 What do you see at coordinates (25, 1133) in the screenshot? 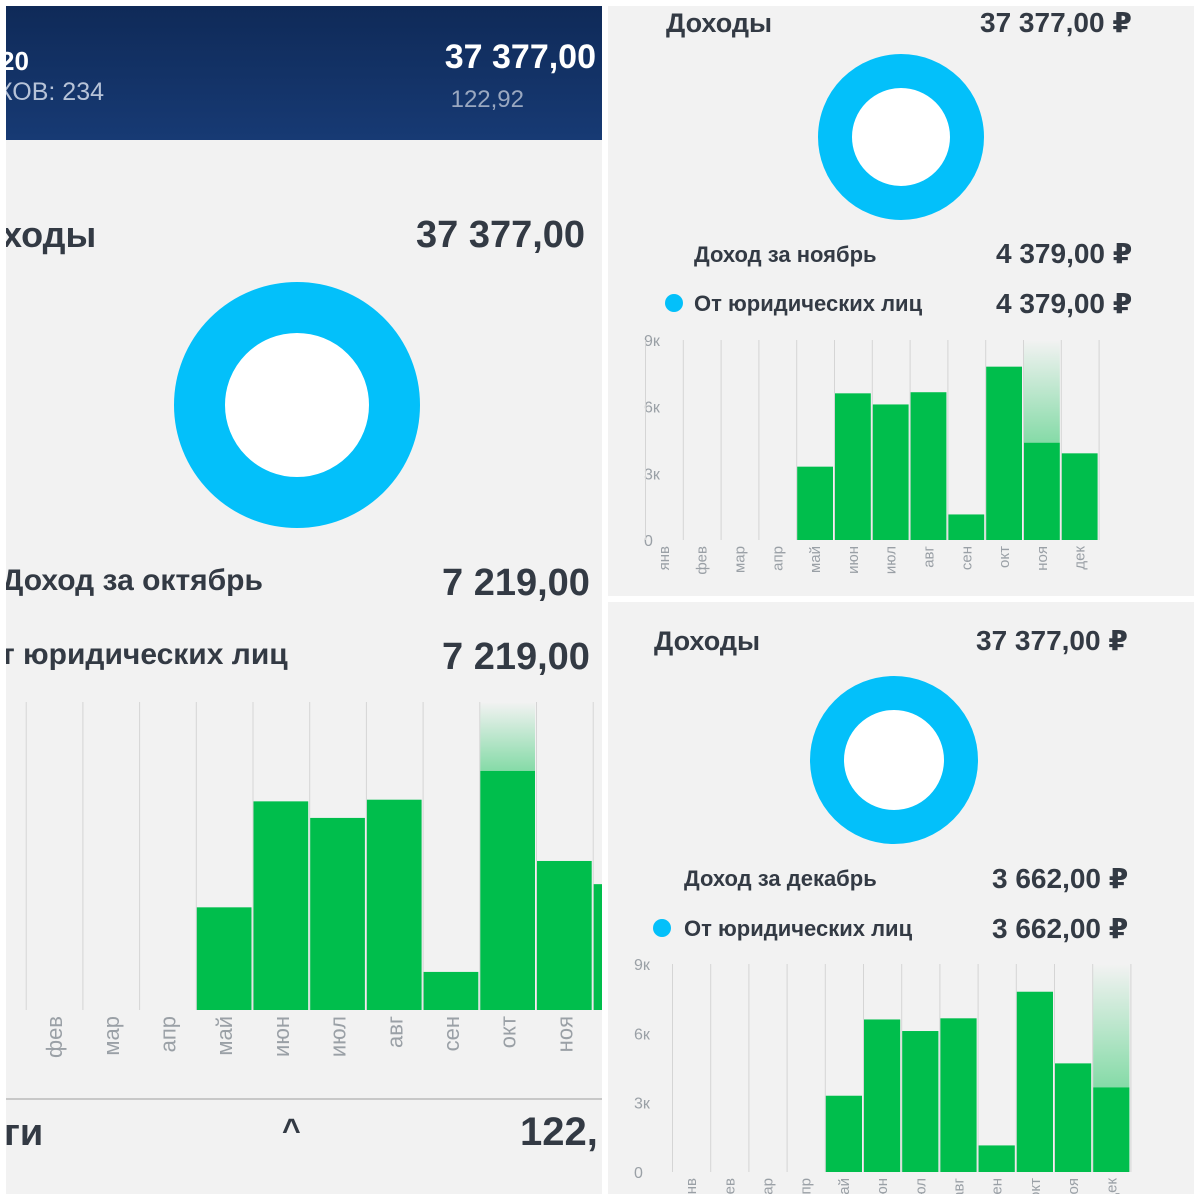
I see `footer-label: ги` at bounding box center [25, 1133].